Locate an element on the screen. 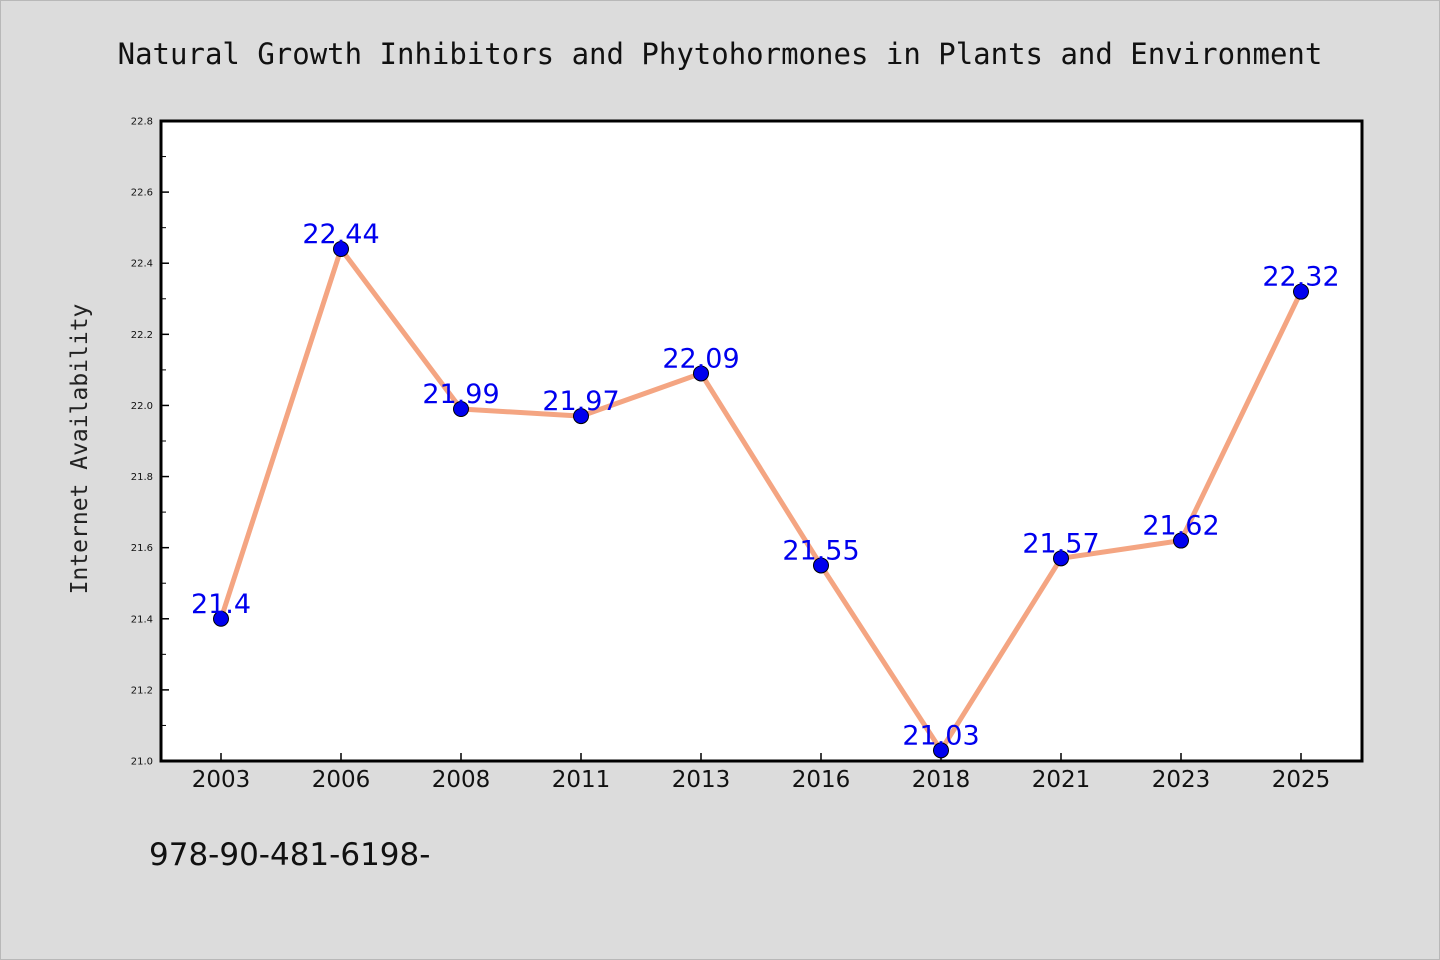 The image size is (1440, 960). y-tick-label: 21.8 is located at coordinates (142, 477).